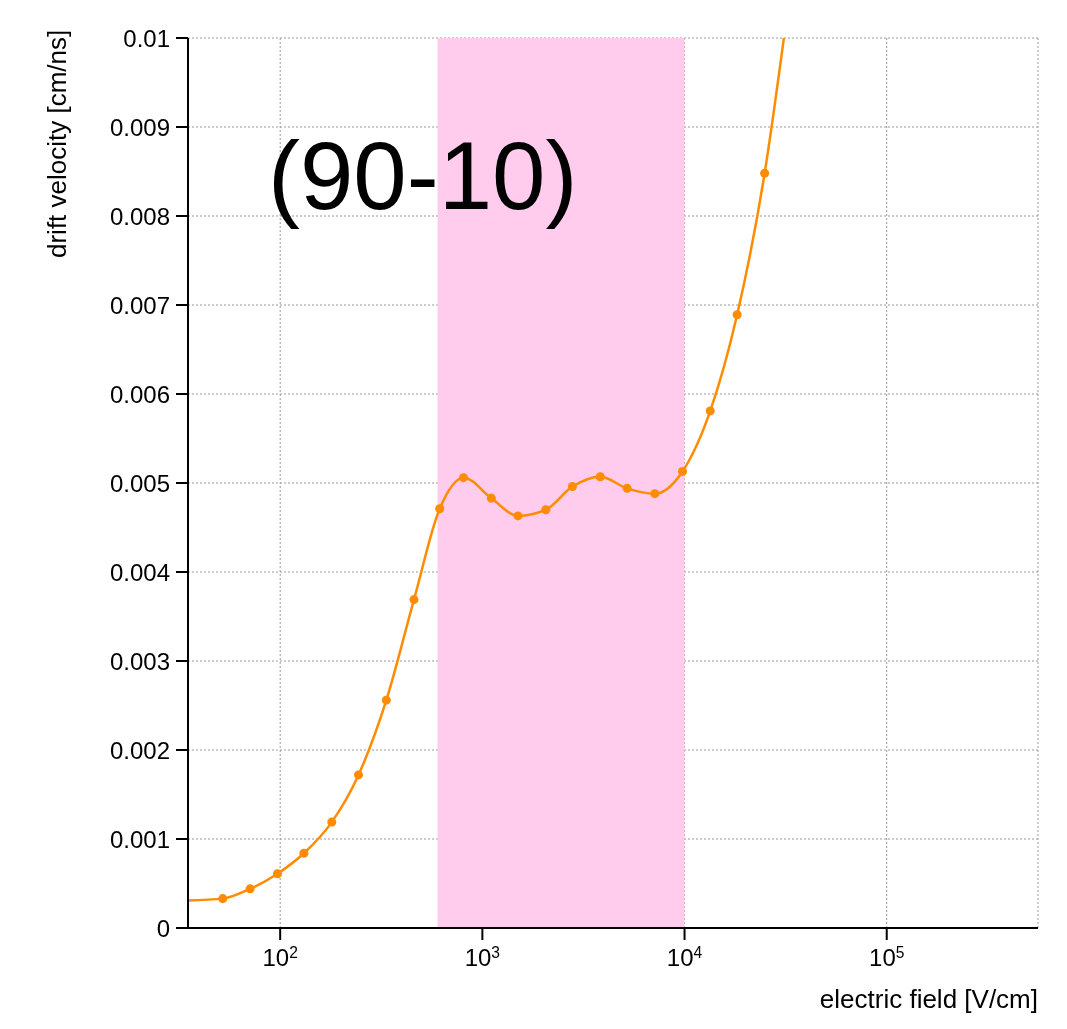 The image size is (1067, 1029). Describe the element at coordinates (684, 957) in the screenshot. I see `x-tick-label: 10$^{4}$` at that location.